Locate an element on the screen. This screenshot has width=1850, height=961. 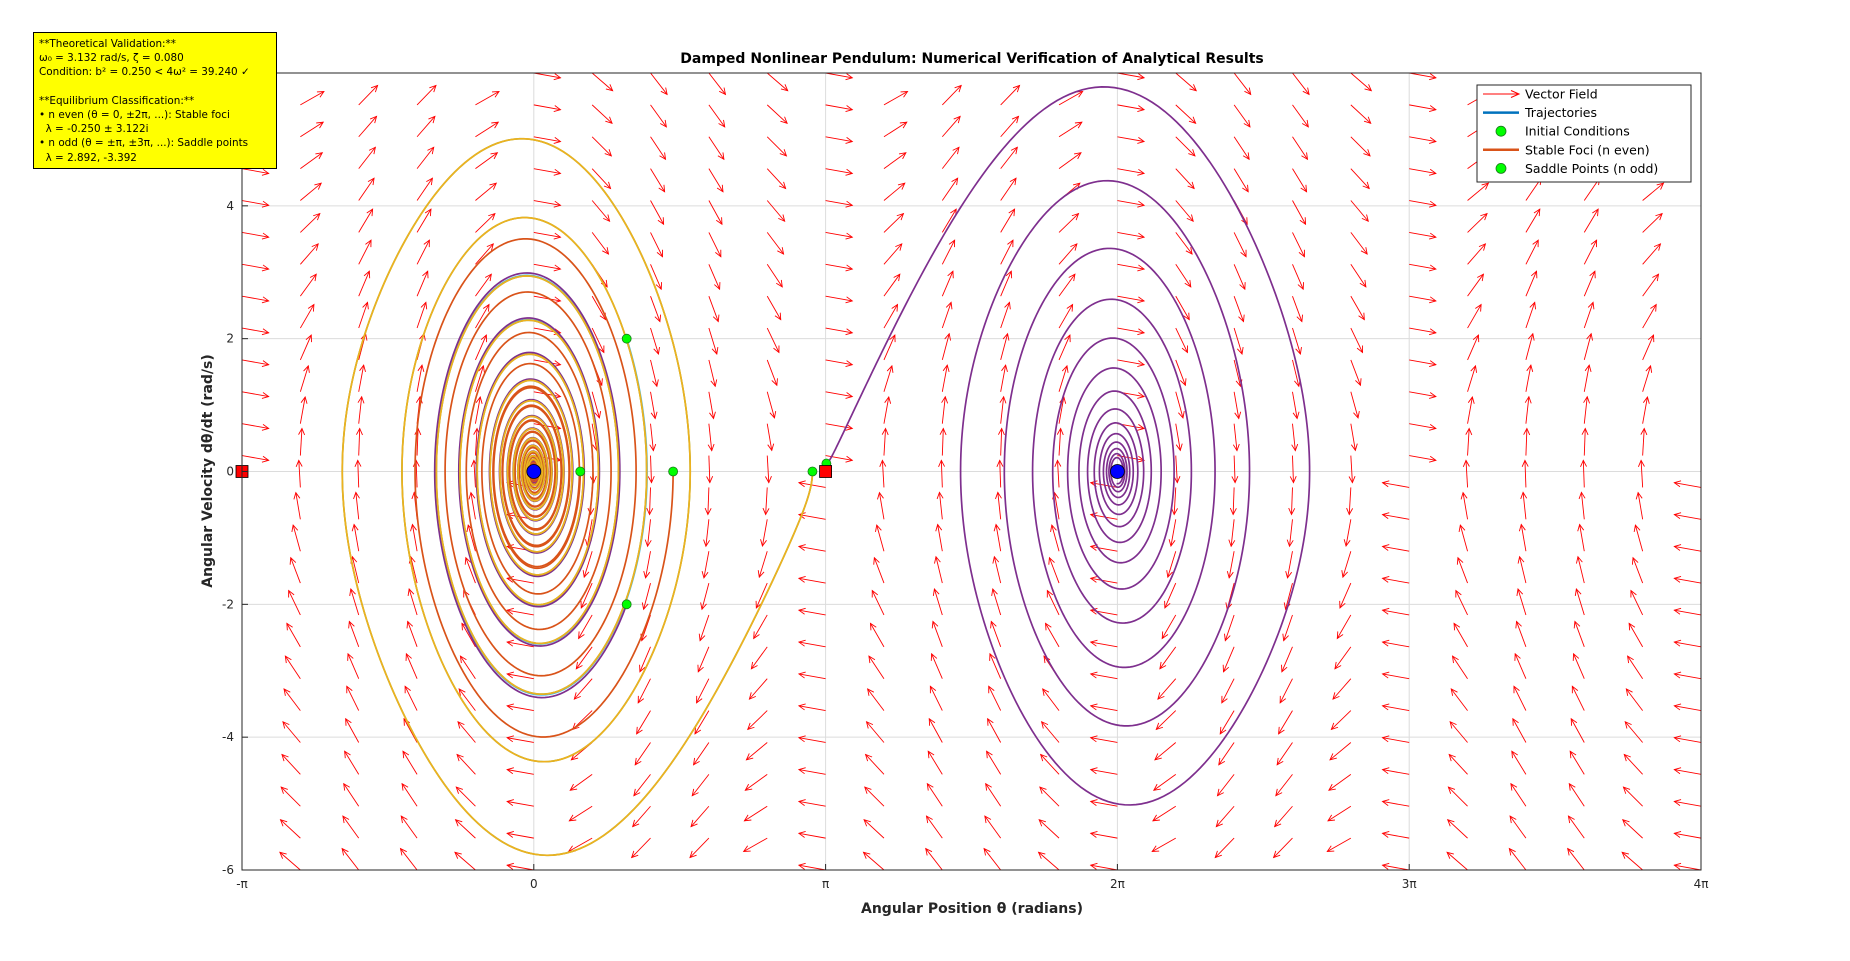
y-tick-label: 4 is located at coordinates (230, 206).